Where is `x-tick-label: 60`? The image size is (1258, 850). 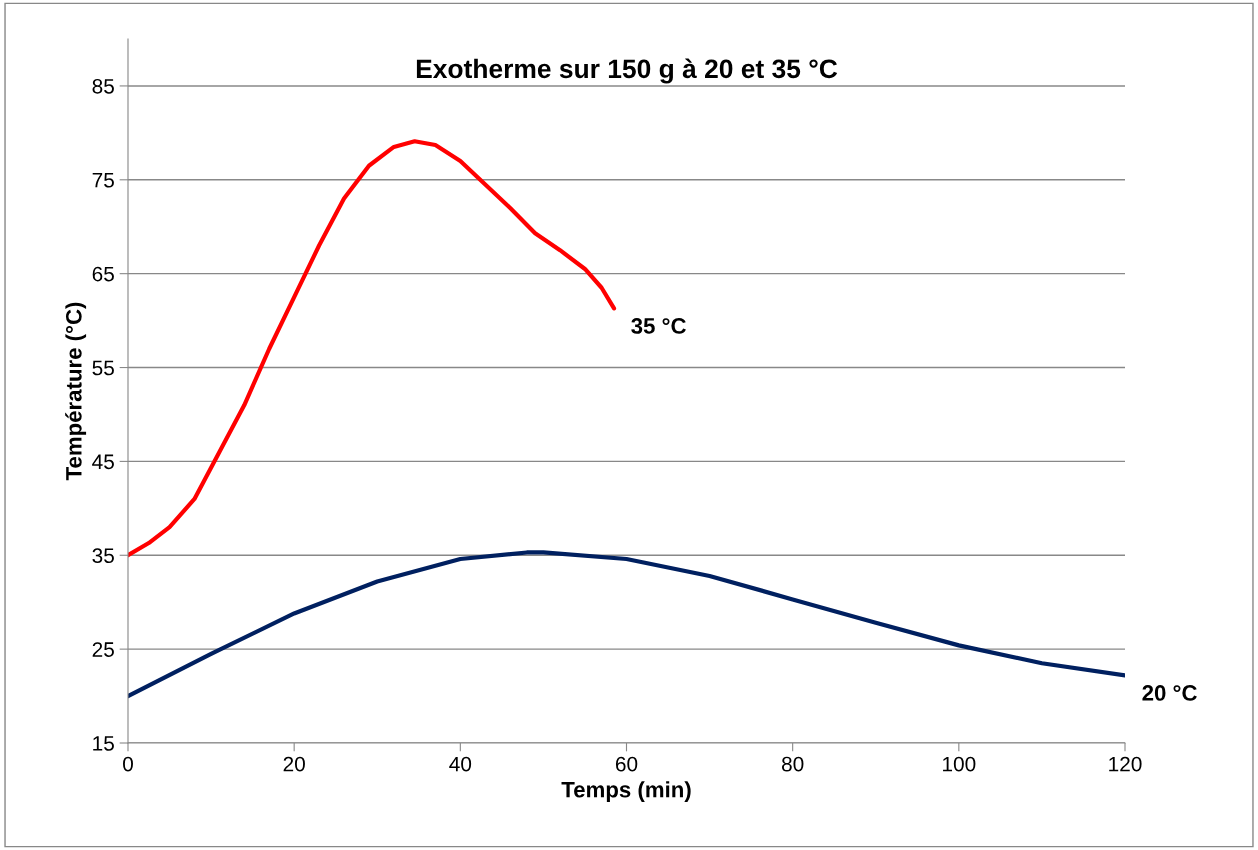 x-tick-label: 60 is located at coordinates (626, 764).